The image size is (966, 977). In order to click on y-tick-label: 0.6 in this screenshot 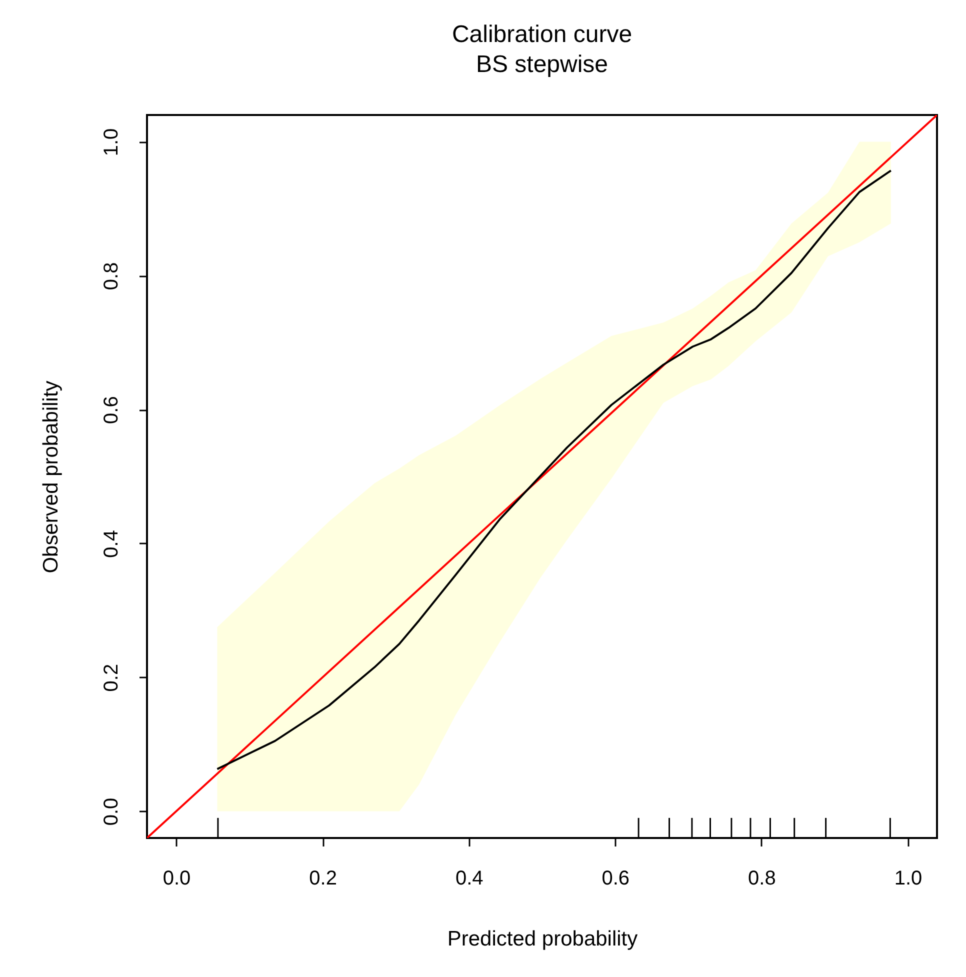, I will do `click(111, 410)`.